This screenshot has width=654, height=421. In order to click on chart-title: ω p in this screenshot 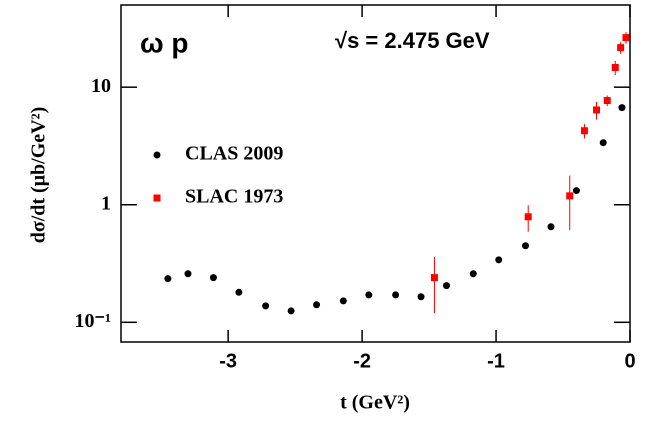, I will do `click(164, 42)`.